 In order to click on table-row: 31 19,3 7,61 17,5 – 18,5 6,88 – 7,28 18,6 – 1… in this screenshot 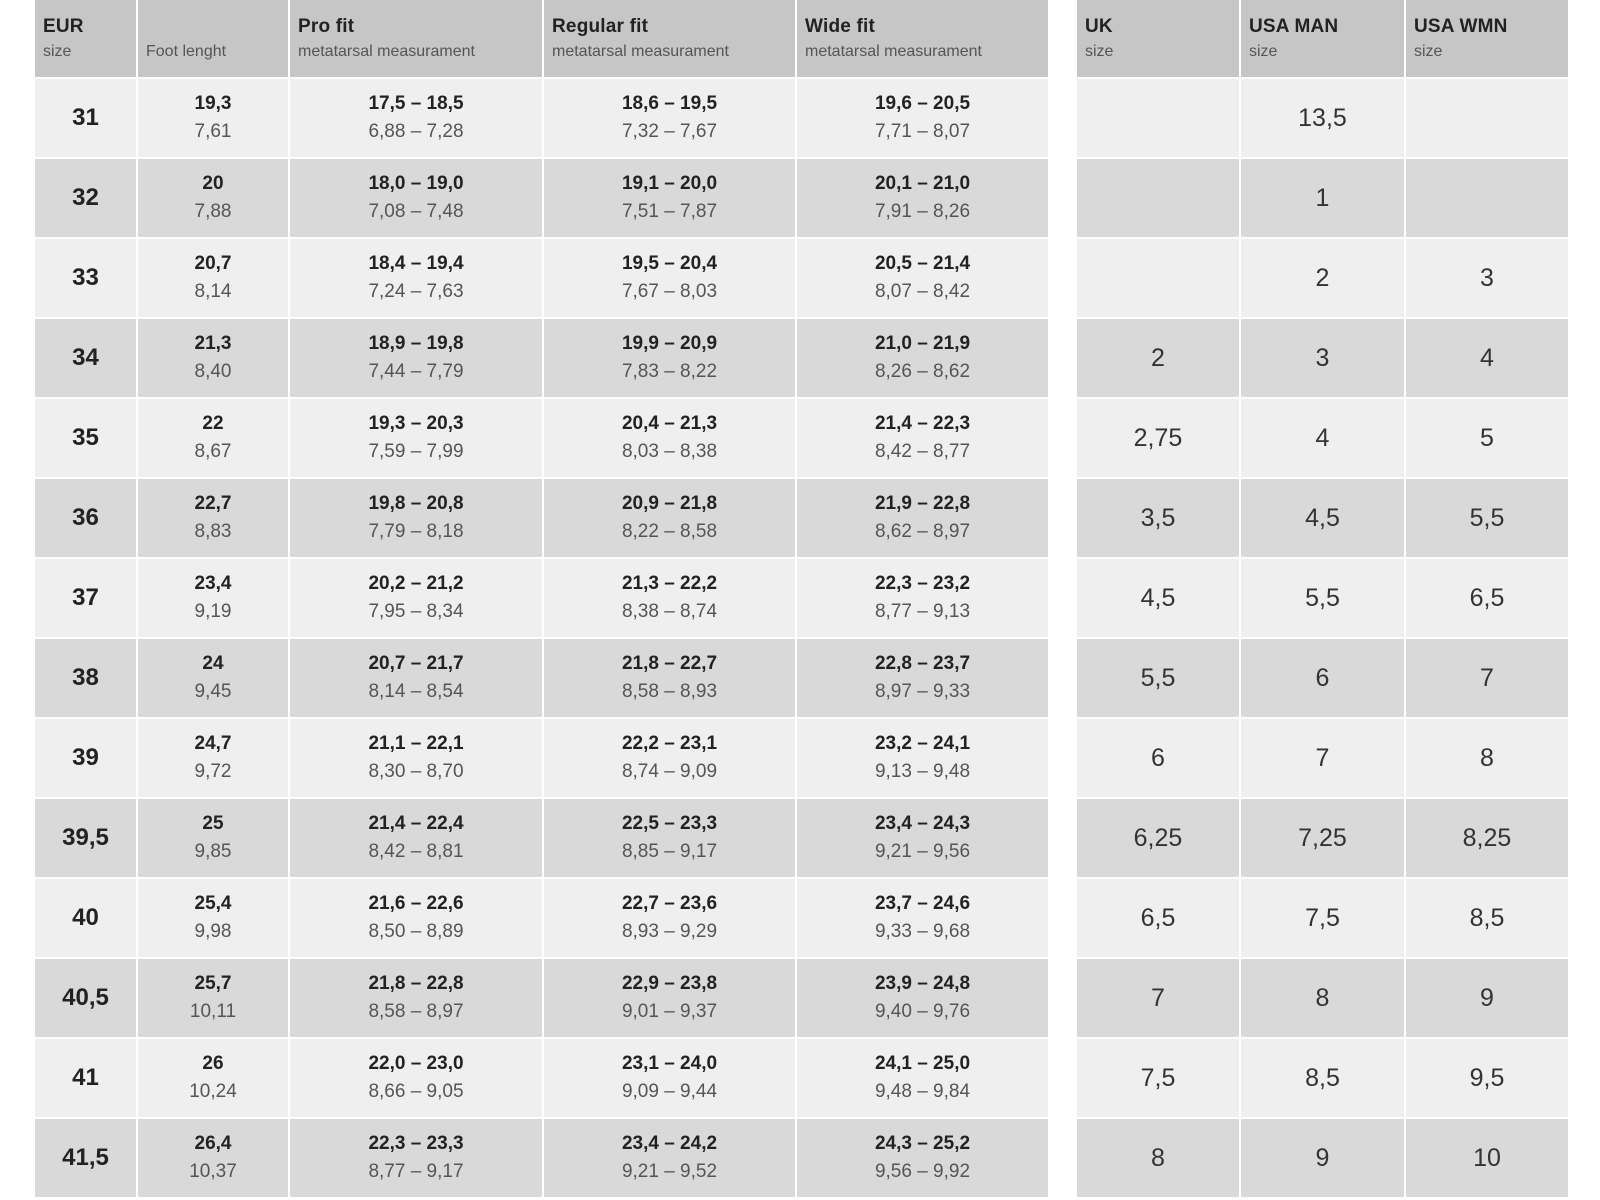, I will do `click(541, 118)`.